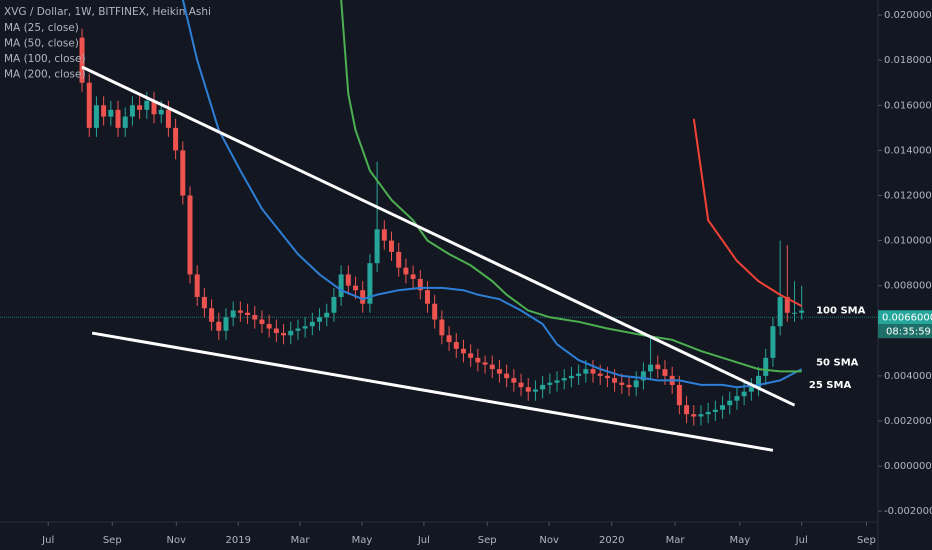 The width and height of the screenshot is (932, 550). What do you see at coordinates (908, 421) in the screenshot?
I see `y-tick-label: 0.00200000` at bounding box center [908, 421].